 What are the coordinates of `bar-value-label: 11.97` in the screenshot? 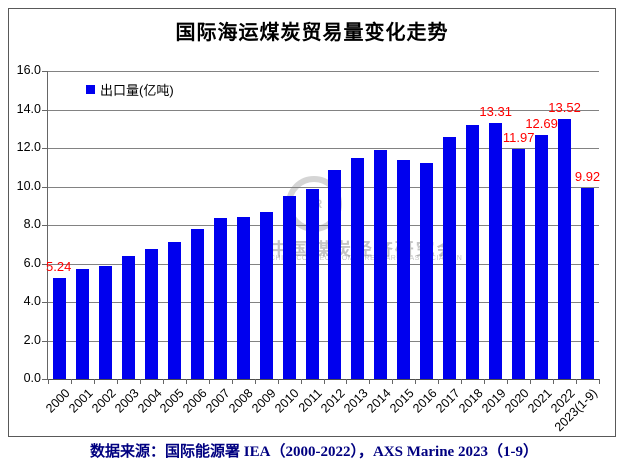 It's located at (518, 137).